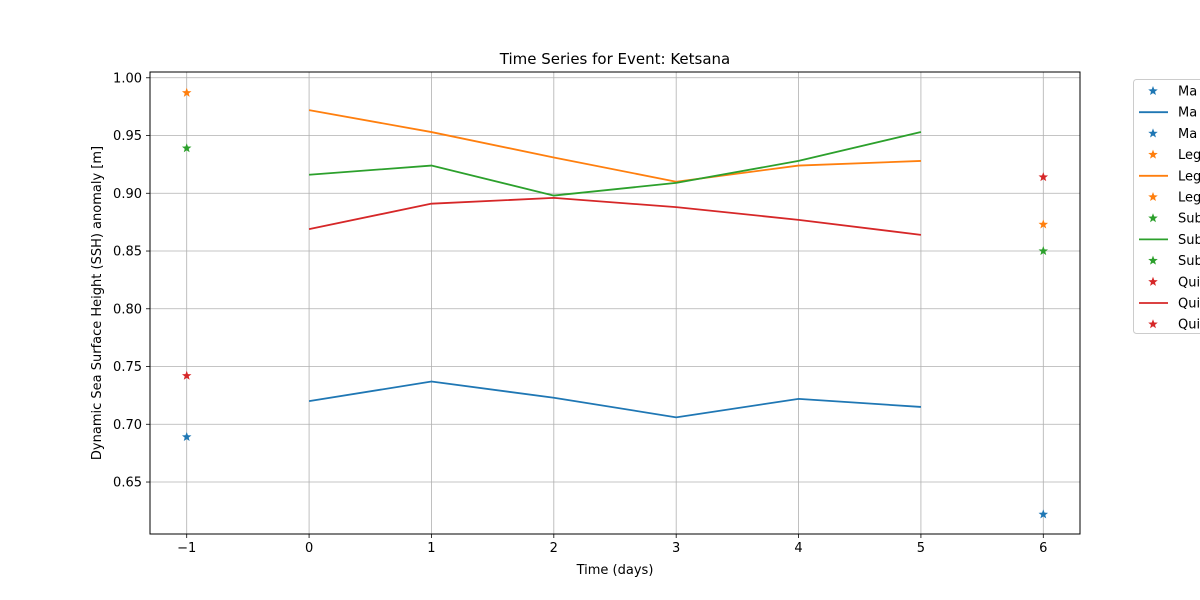  Describe the element at coordinates (127, 367) in the screenshot. I see `y-tick-label: 0.75` at that location.